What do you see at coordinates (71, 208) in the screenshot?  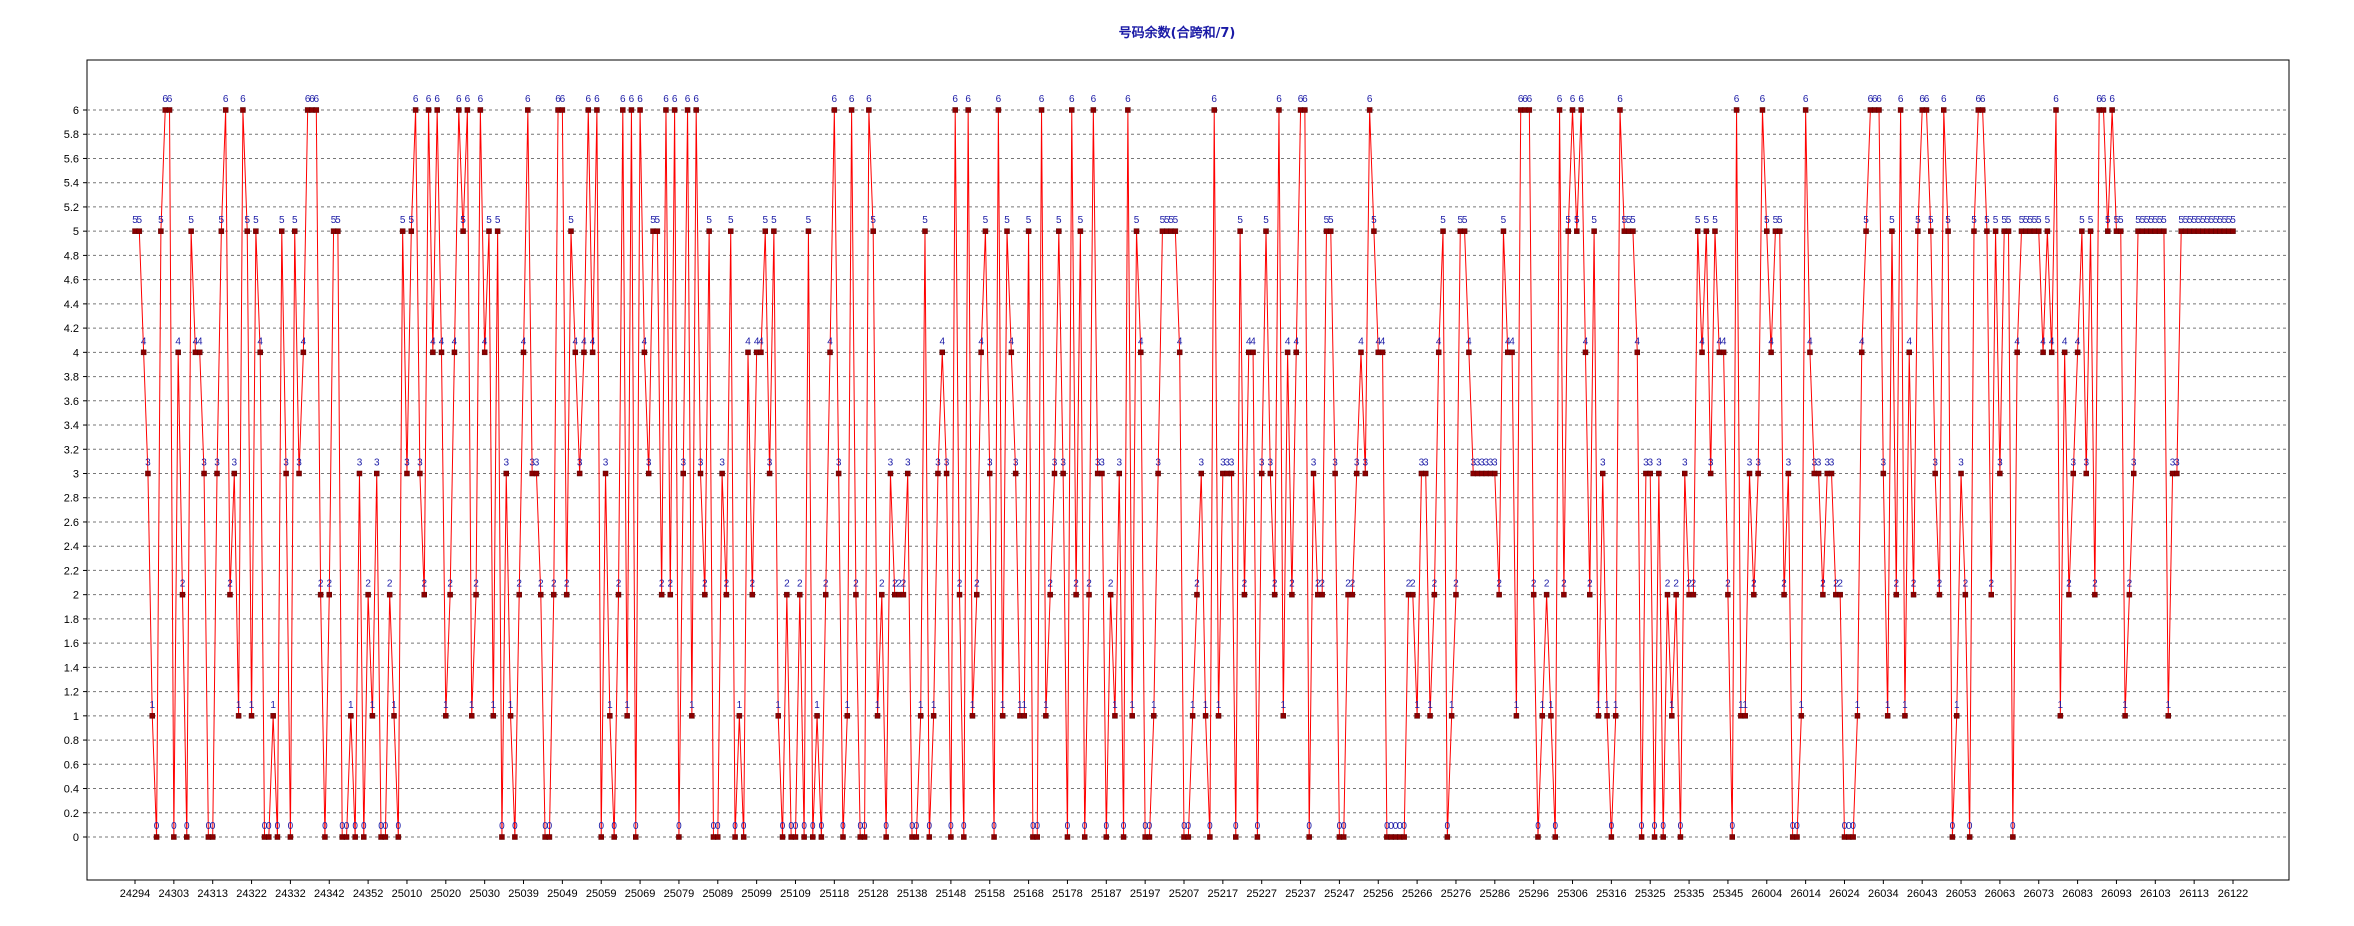 I see `y-tick-label: 5.2` at bounding box center [71, 208].